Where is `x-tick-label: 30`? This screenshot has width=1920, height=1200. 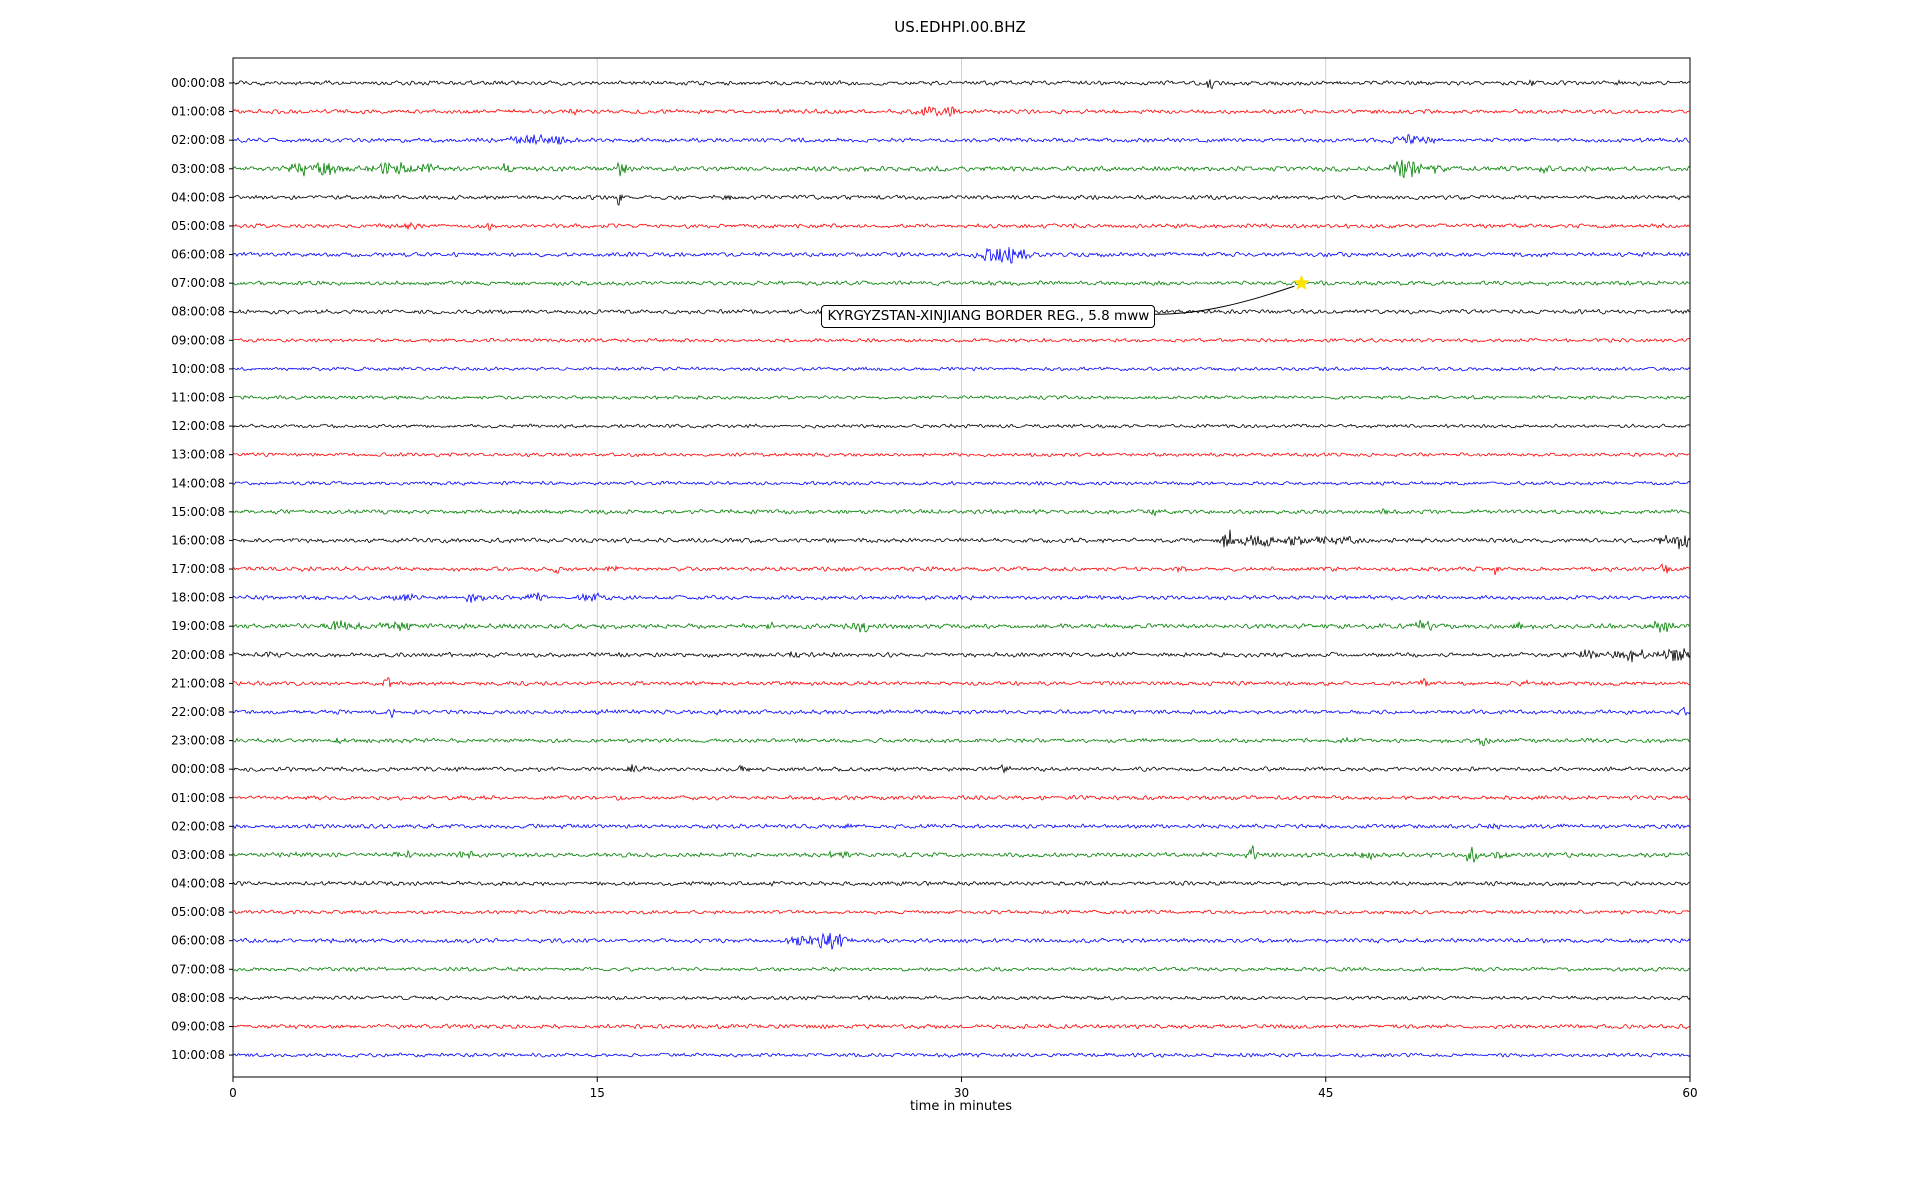 x-tick-label: 30 is located at coordinates (961, 1093).